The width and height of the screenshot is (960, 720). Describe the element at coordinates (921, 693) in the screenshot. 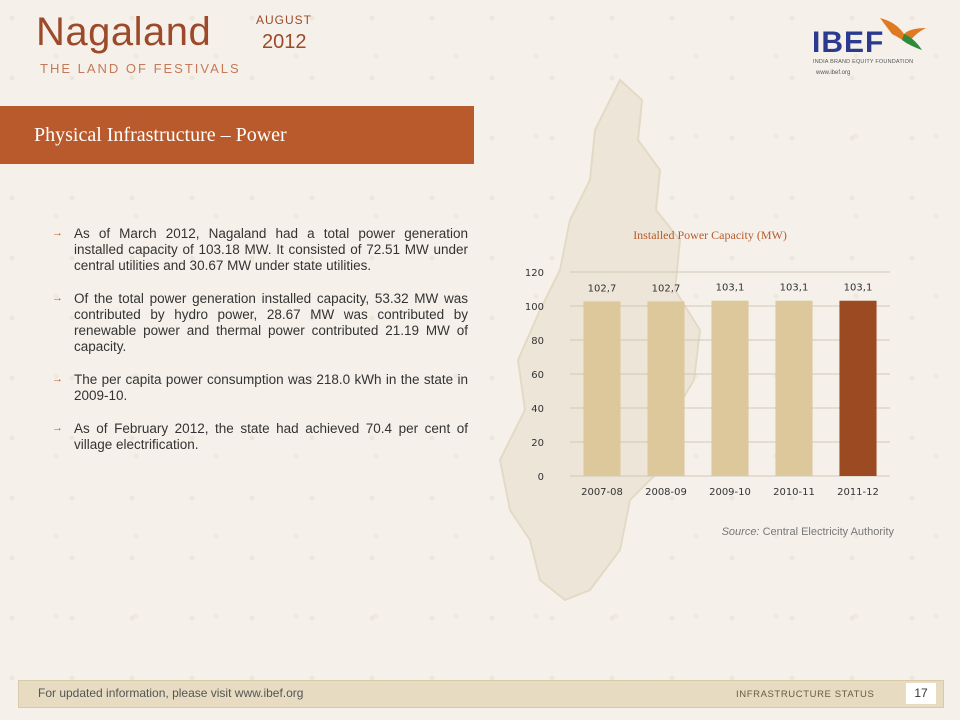

I see `page-number: 17` at that location.